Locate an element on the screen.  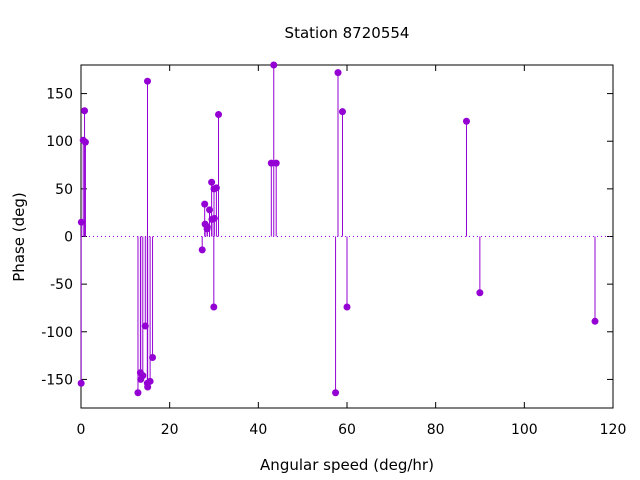
y-tick-label: 100 is located at coordinates (59, 142).